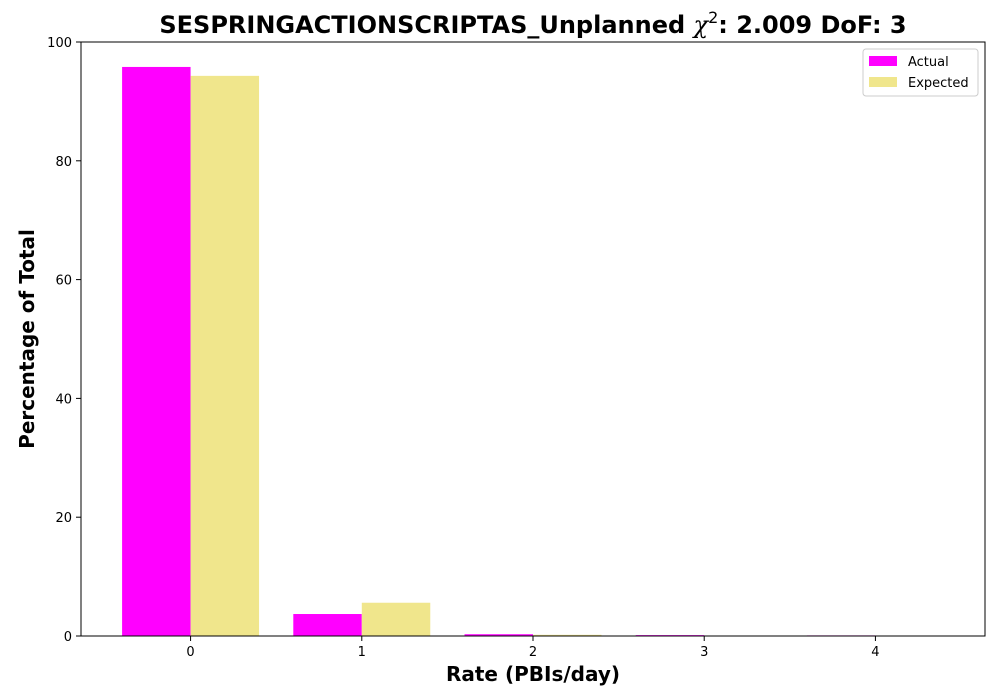  Describe the element at coordinates (63, 281) in the screenshot. I see `y-tick-label-60: 60` at that location.